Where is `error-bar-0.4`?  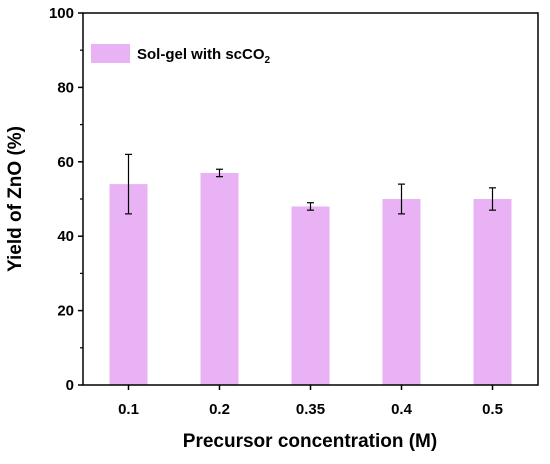 error-bar-0.4 is located at coordinates (401, 199).